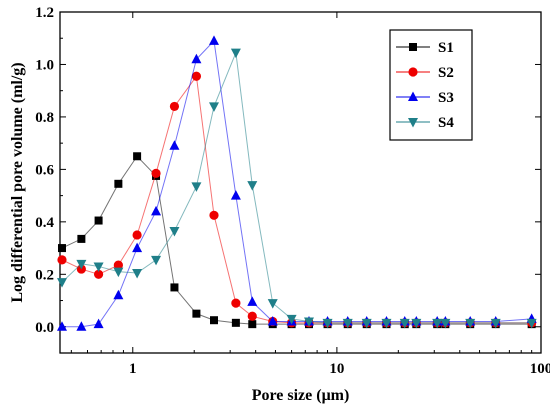 Image resolution: width=550 pixels, height=410 pixels. What do you see at coordinates (44, 65) in the screenshot?
I see `y-tick-label: 1.0` at bounding box center [44, 65].